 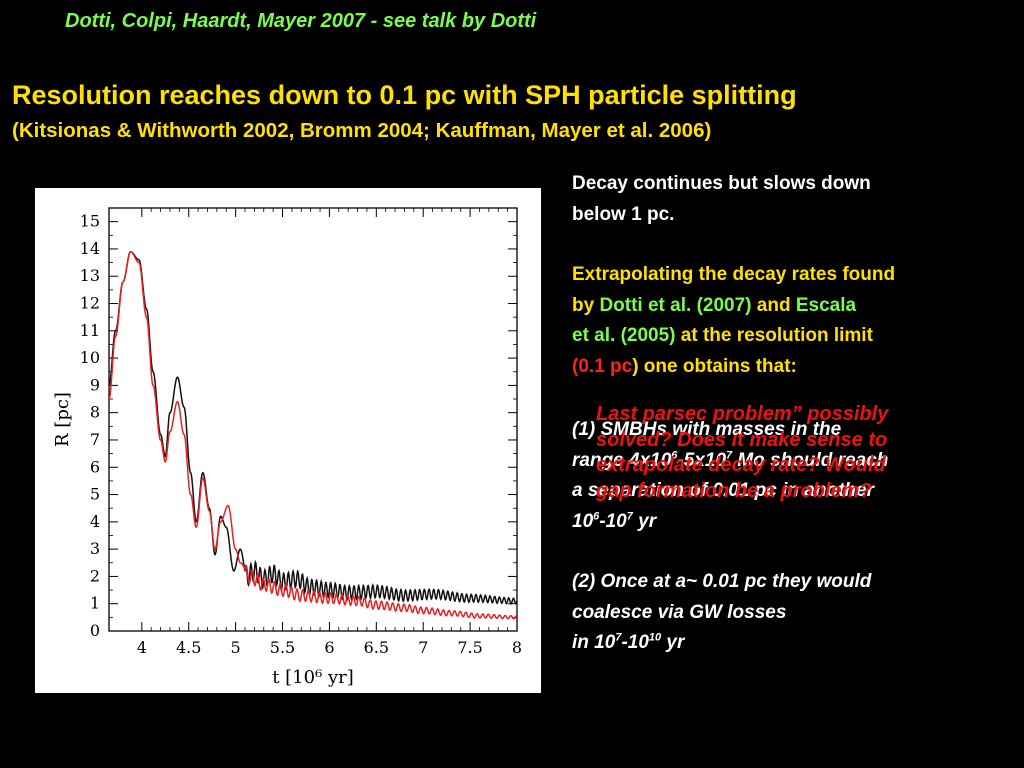 I want to click on ref-dotti: Dotti et al. (2007), so click(x=675, y=305).